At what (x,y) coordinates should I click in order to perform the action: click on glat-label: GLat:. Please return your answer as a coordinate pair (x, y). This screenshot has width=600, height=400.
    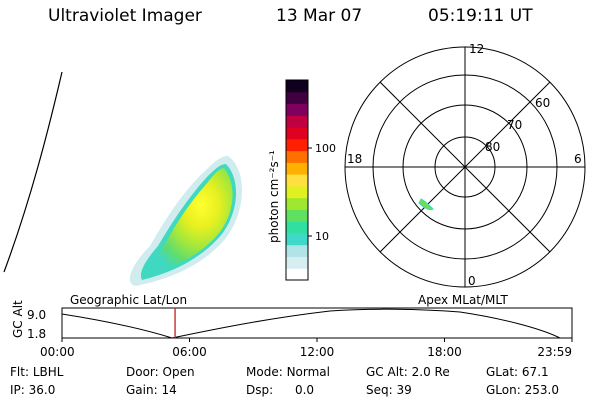
    Looking at the image, I should click on (502, 372).